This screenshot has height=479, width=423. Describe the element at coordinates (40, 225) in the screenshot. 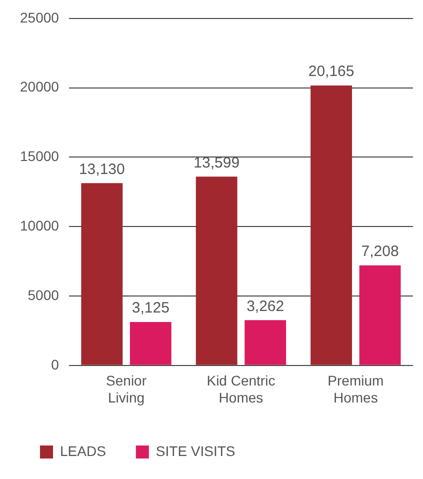

I see `y-tick-label: 10000` at that location.